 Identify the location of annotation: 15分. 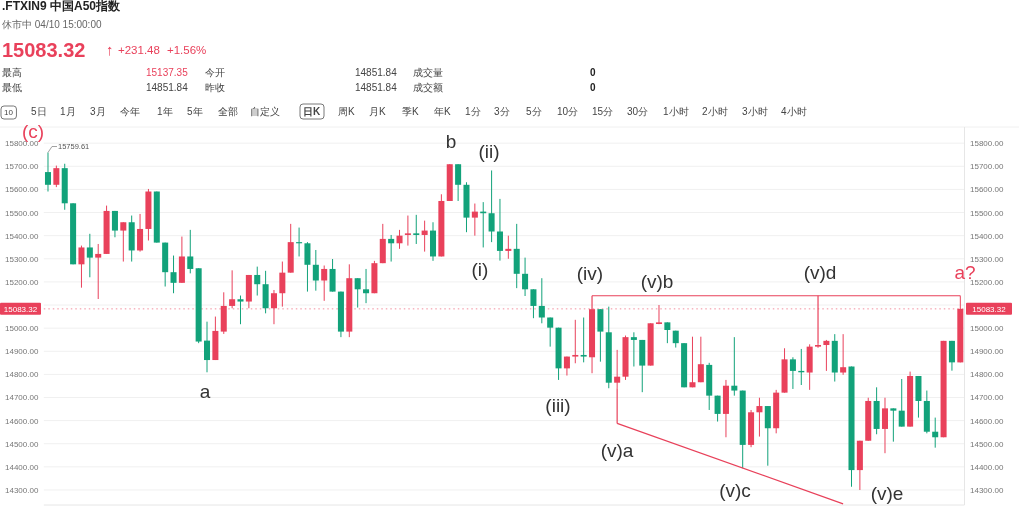
(603, 111).